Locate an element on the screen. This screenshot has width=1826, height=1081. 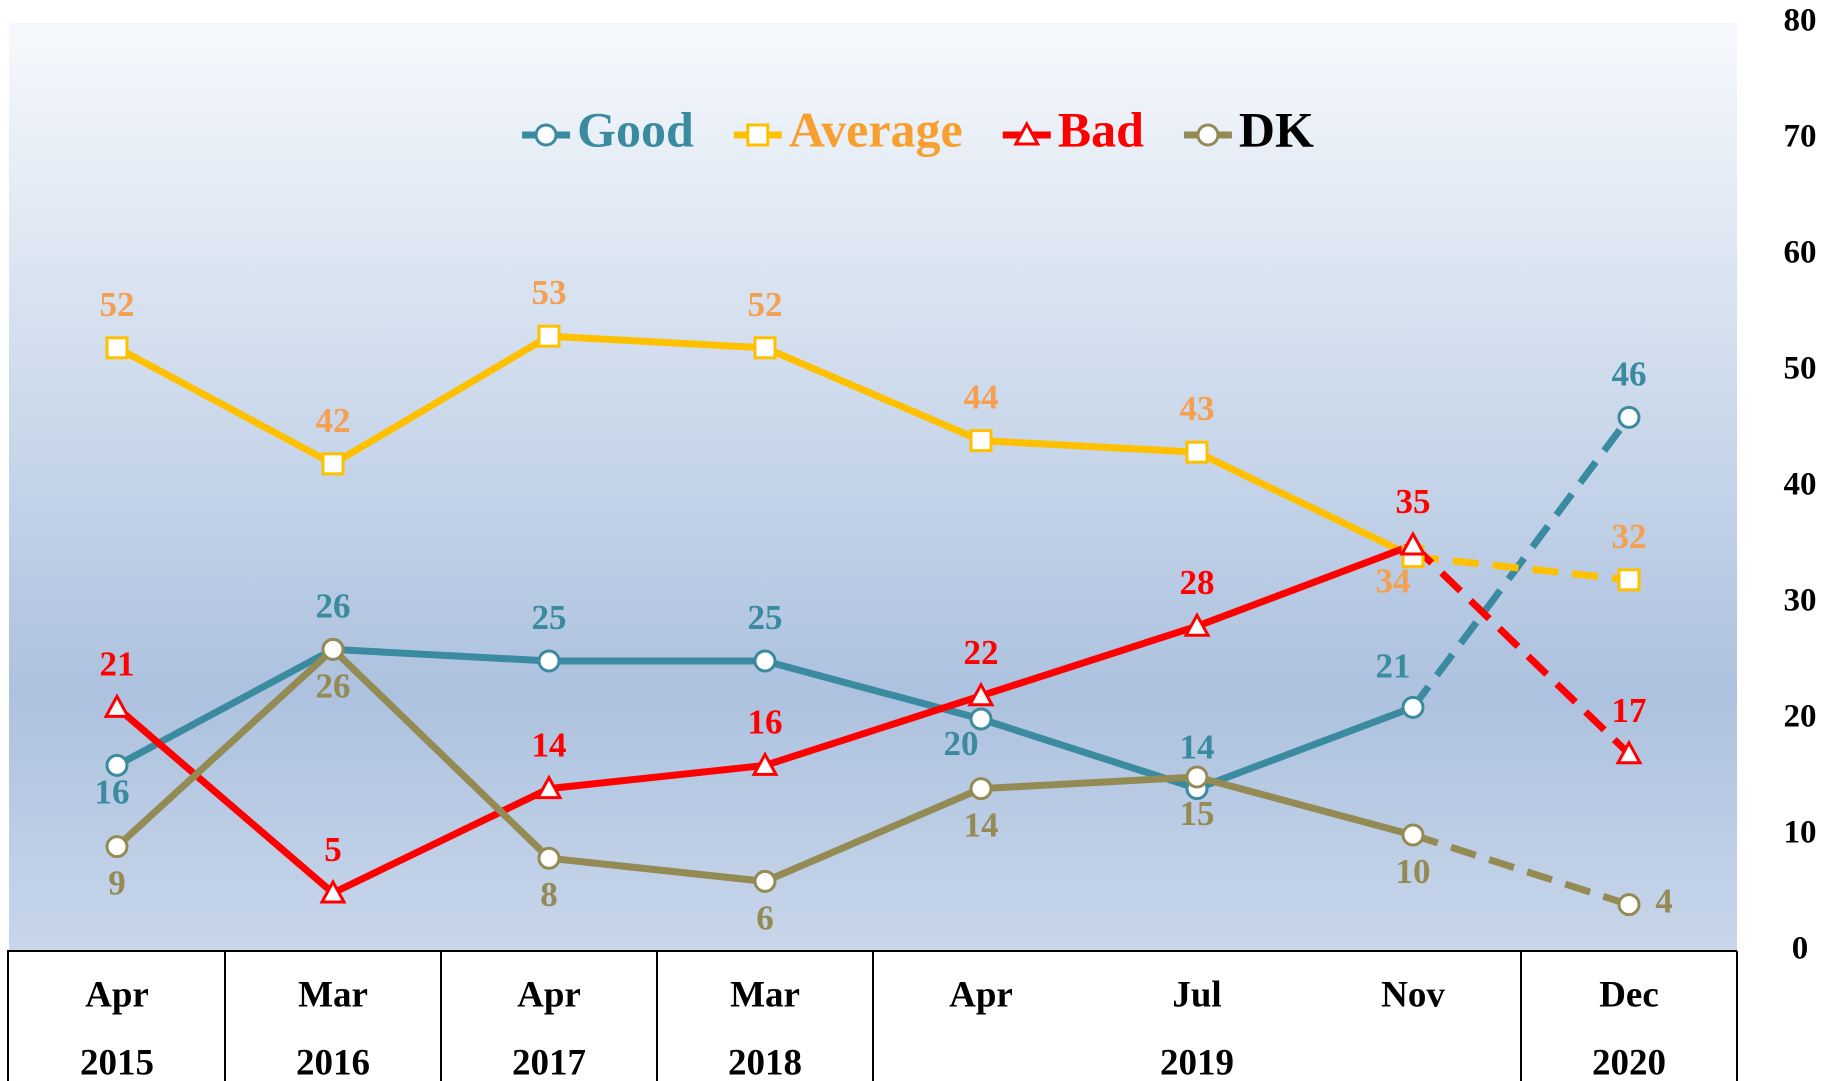
data-label: 43 is located at coordinates (1197, 408).